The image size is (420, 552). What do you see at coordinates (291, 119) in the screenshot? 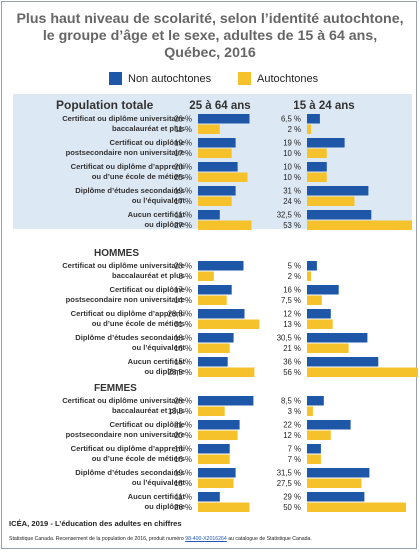
I see `data-label: 6,5 %` at bounding box center [291, 119].